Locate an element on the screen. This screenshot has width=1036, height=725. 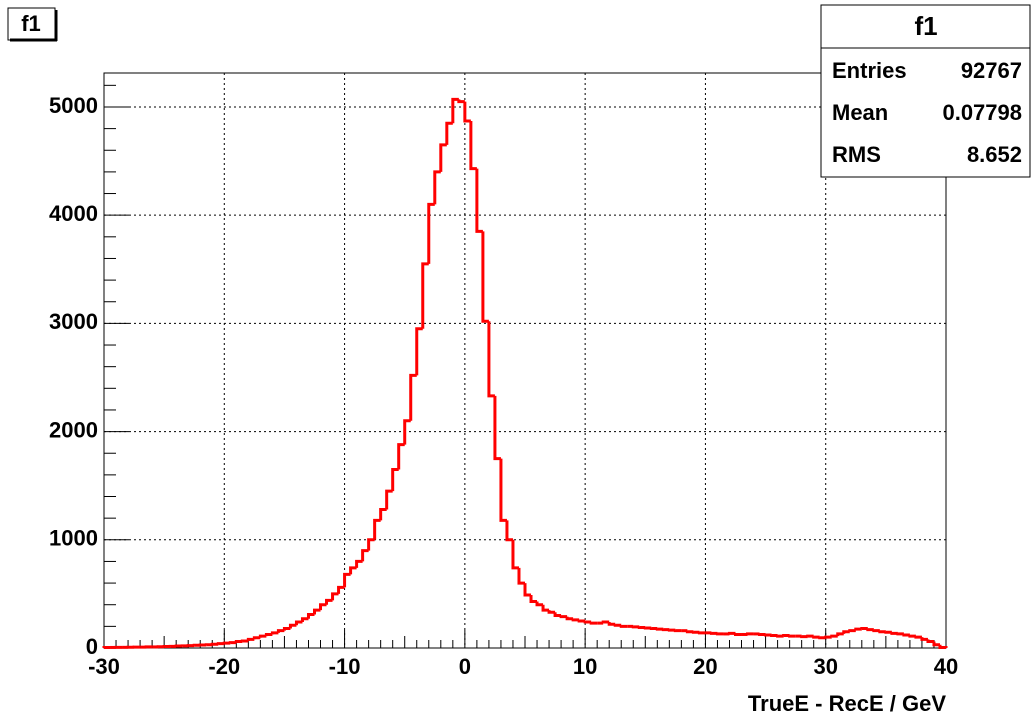
stats-key: Mean is located at coordinates (860, 112).